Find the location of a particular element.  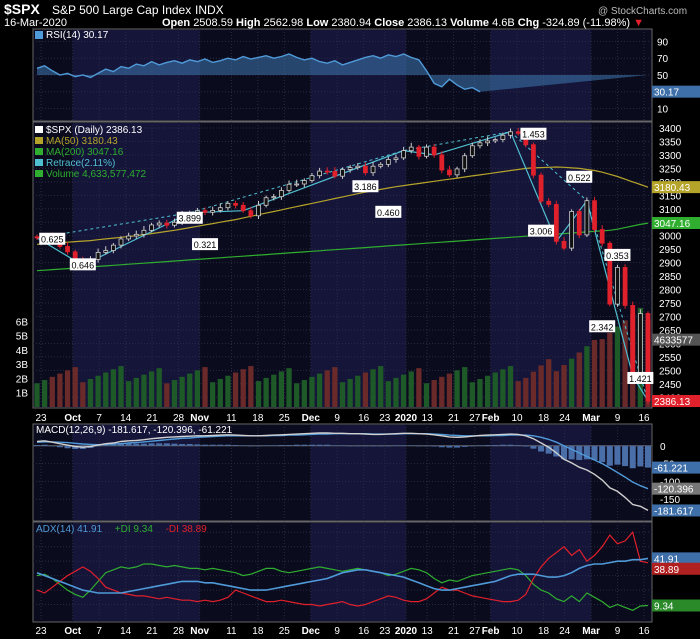

plus-di-badge: 9.34 is located at coordinates (664, 606).